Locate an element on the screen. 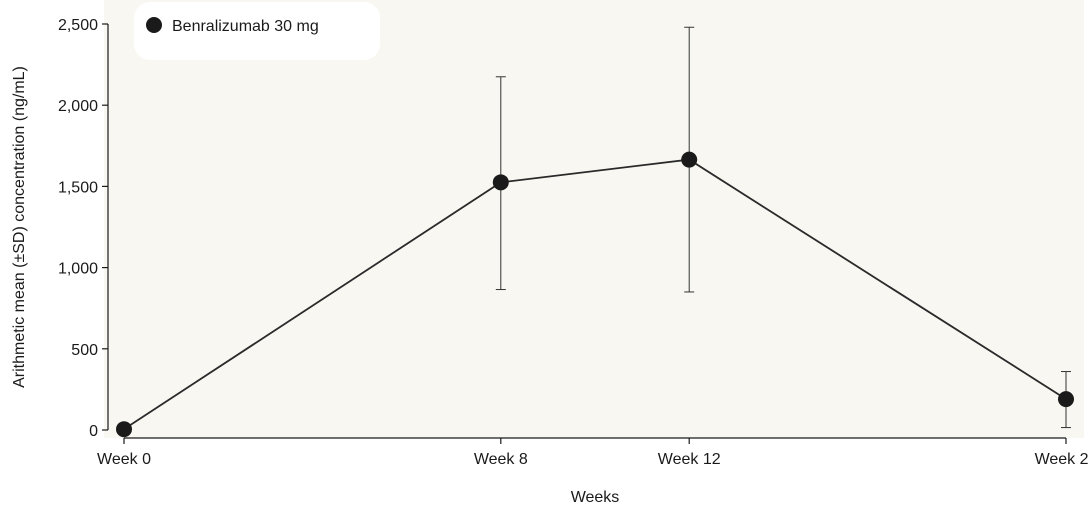 The image size is (1088, 510). legend: Benralizumab 30 mg is located at coordinates (257, 31).